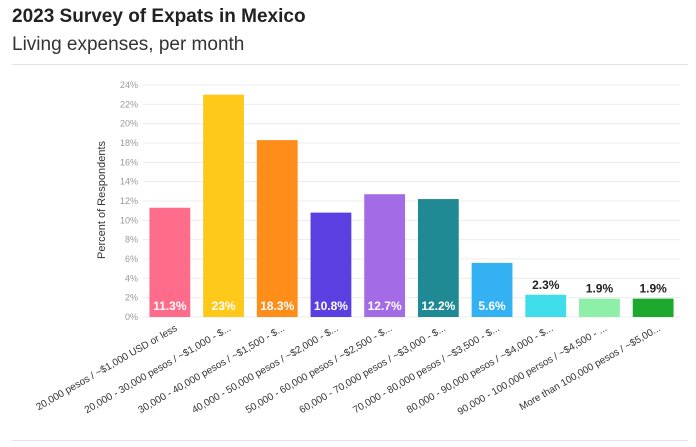  I want to click on chart-title: 2023 Survey of Expats in Mexico, so click(159, 16).